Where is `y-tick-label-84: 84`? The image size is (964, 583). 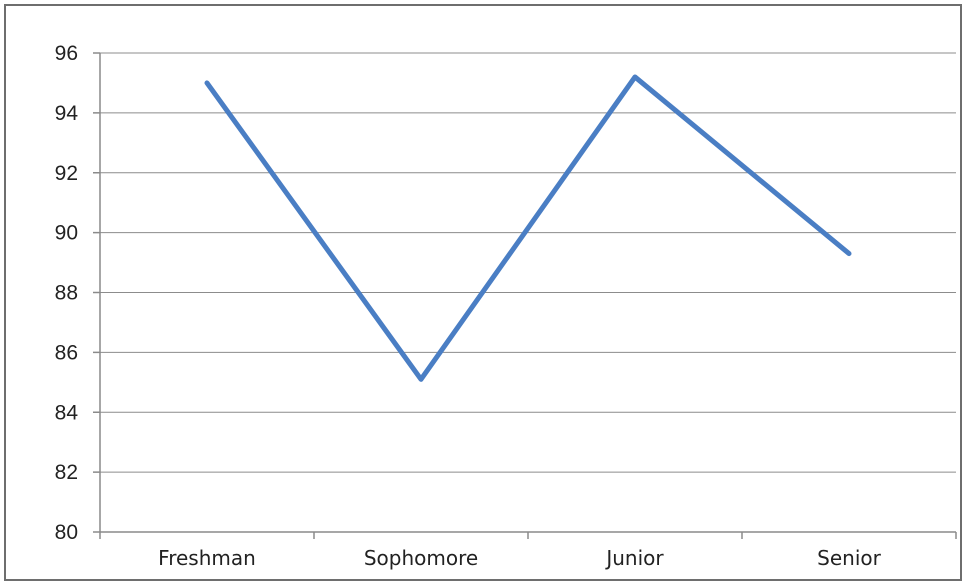 y-tick-label-84: 84 is located at coordinates (67, 412).